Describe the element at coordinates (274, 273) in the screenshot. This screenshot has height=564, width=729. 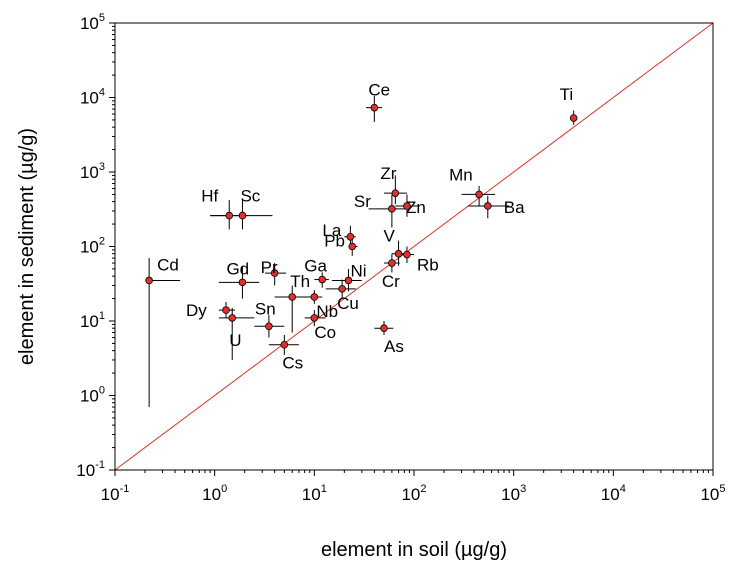
I see `data-point-pr` at that location.